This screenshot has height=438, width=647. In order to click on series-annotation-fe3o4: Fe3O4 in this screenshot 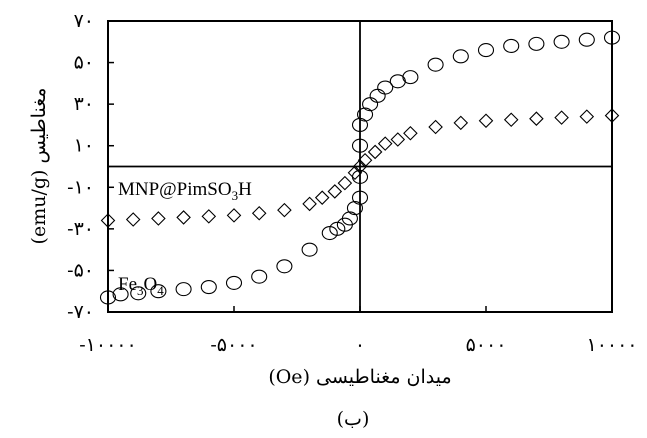, I will do `click(141, 286)`.